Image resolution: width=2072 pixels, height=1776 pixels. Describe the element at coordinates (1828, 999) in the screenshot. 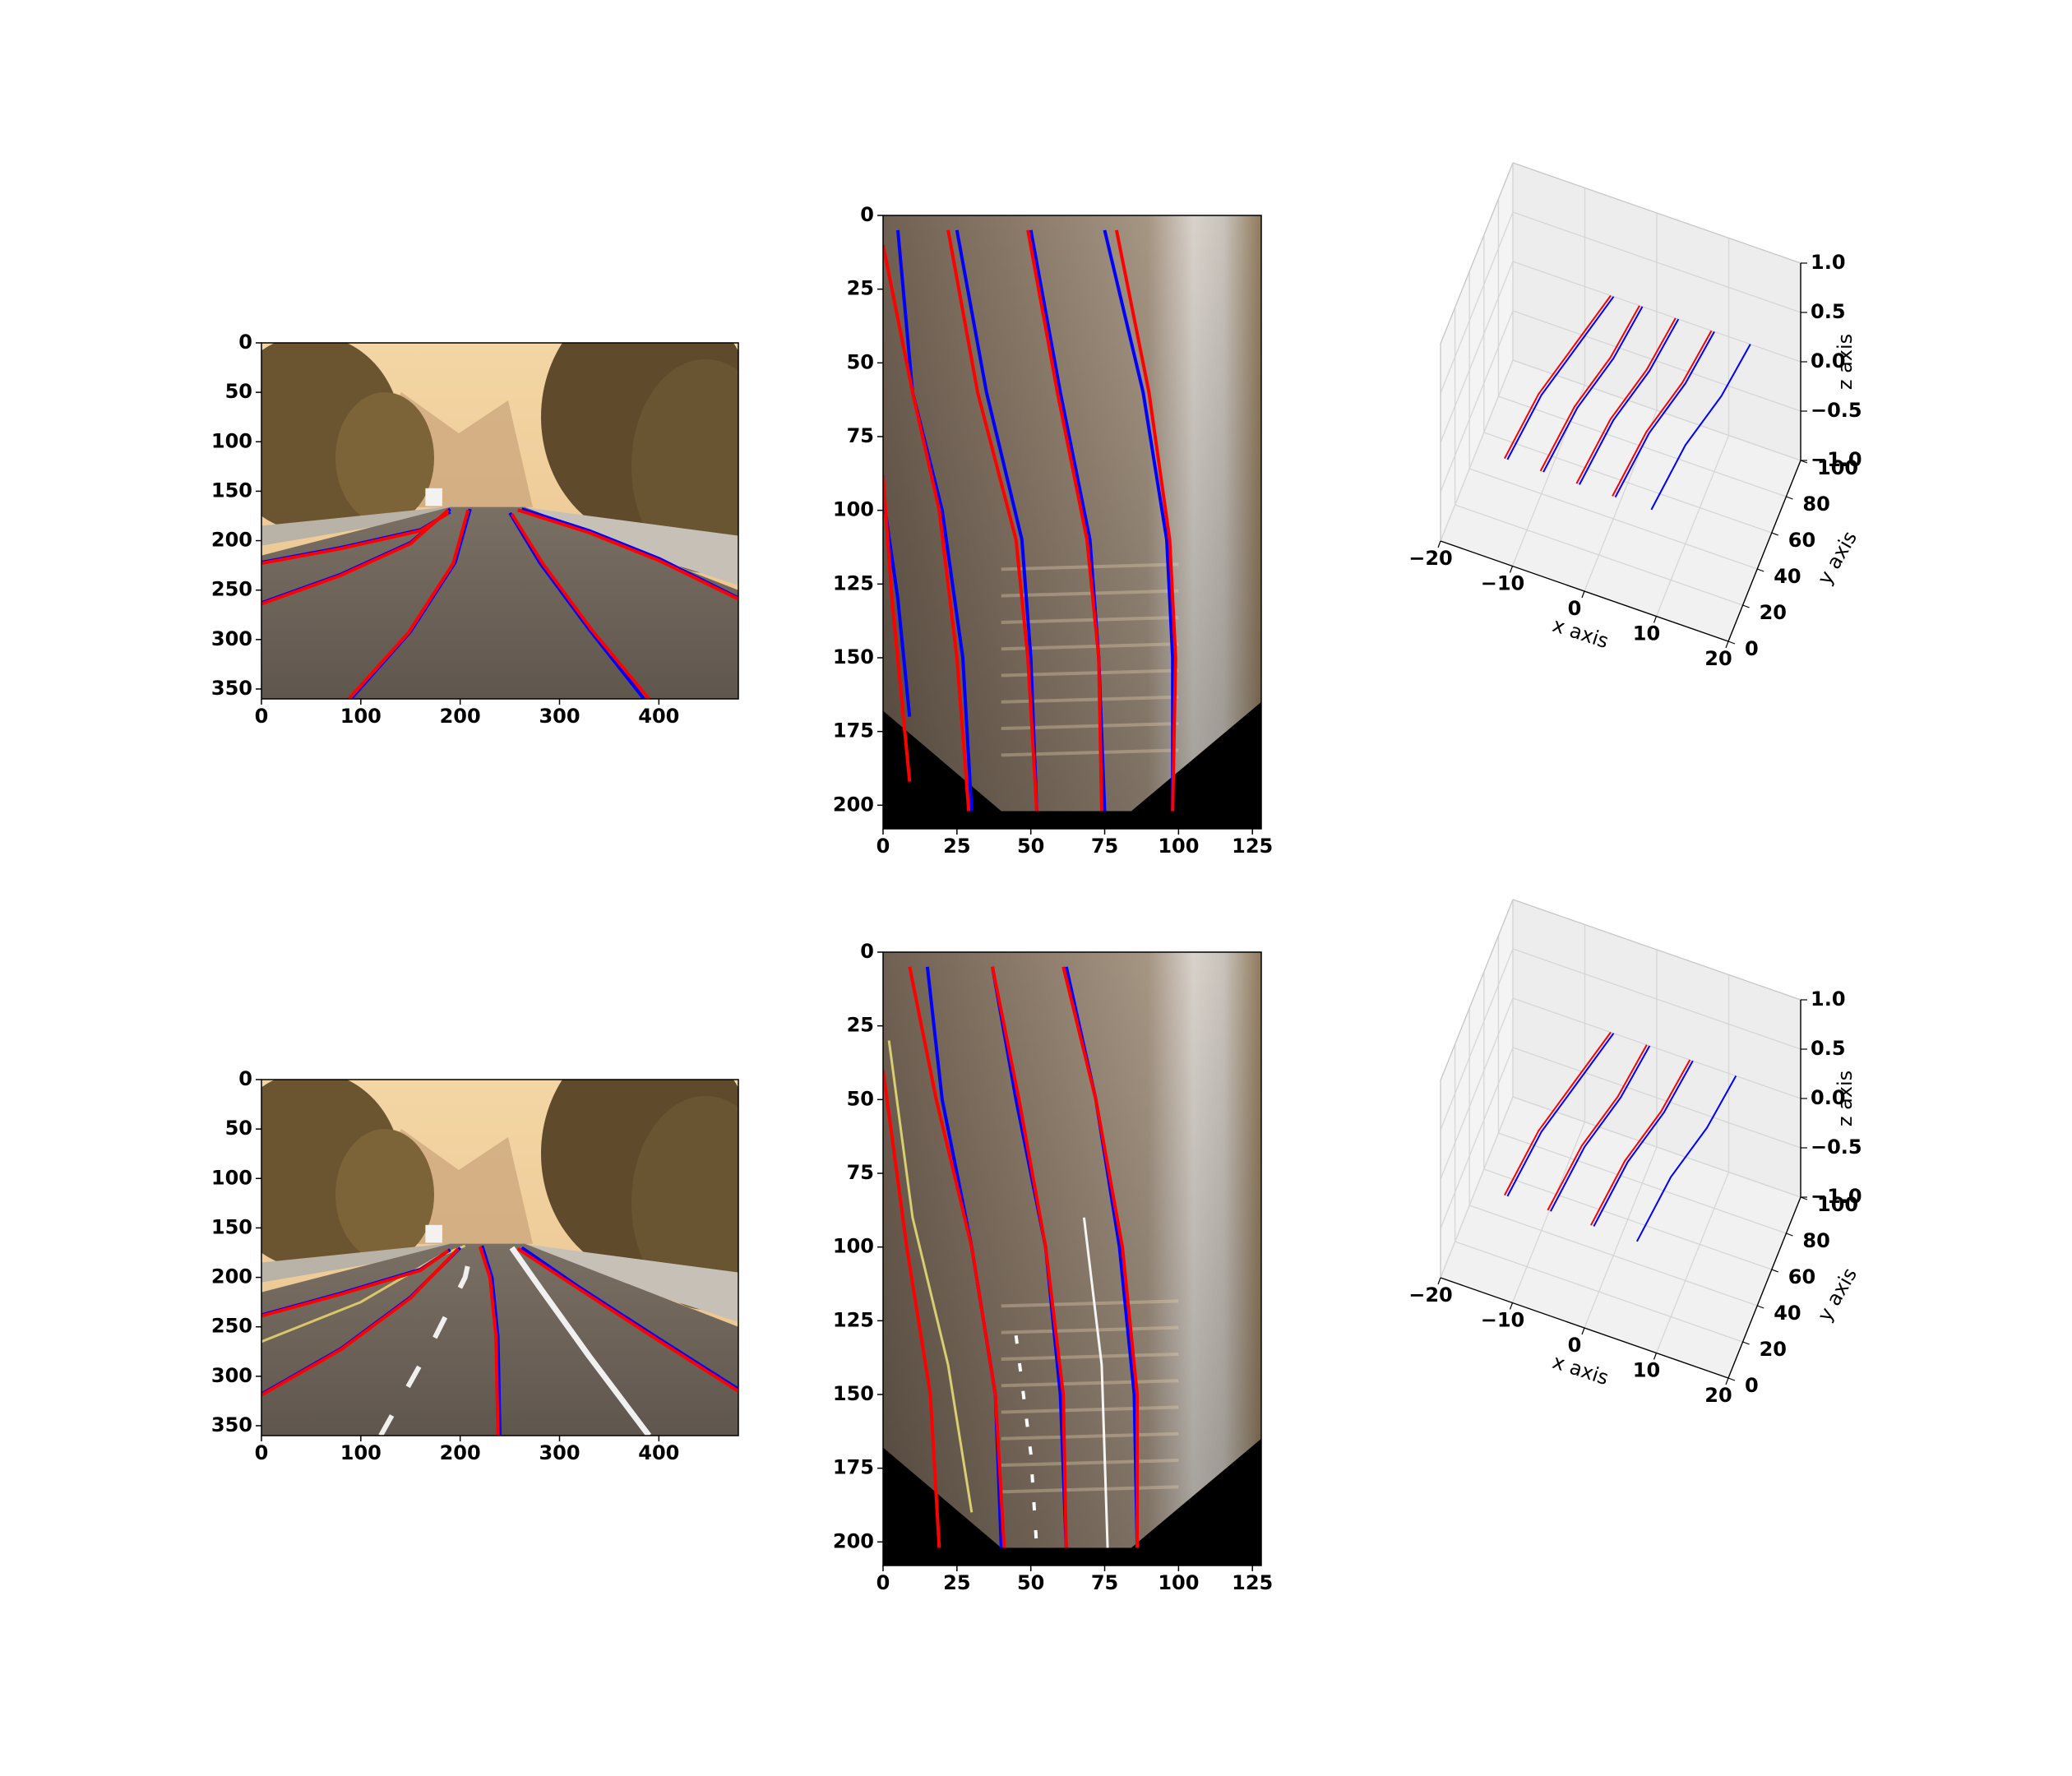

I see `z-tick-label: 1.0` at that location.